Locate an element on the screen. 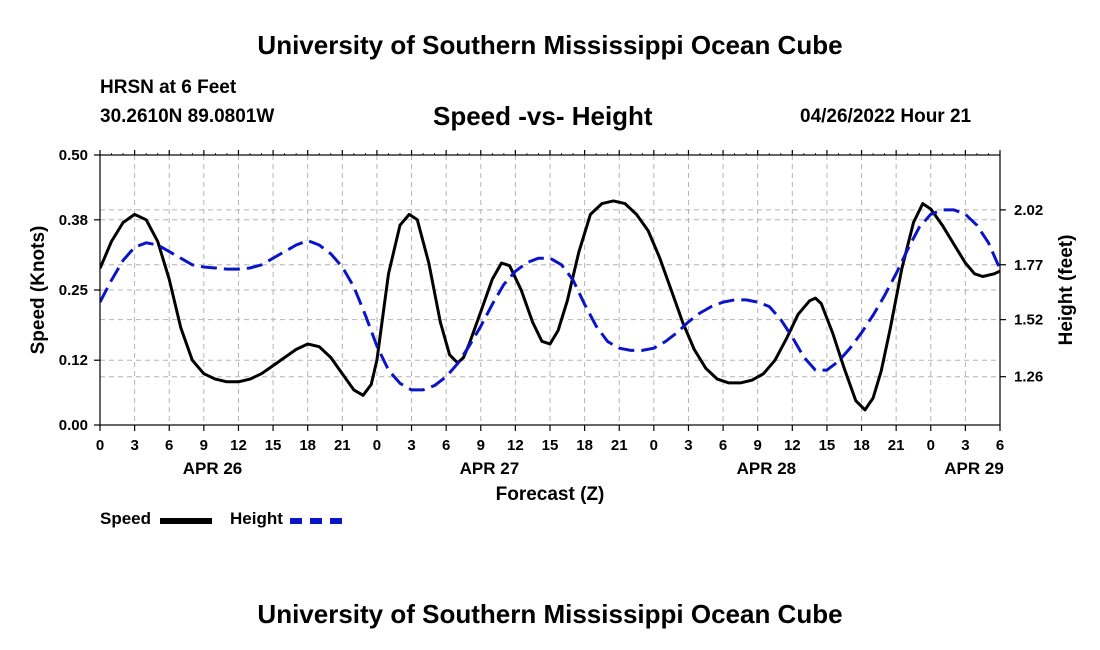 This screenshot has width=1100, height=650. y2-axis-title: Height (feet) is located at coordinates (1066, 290).